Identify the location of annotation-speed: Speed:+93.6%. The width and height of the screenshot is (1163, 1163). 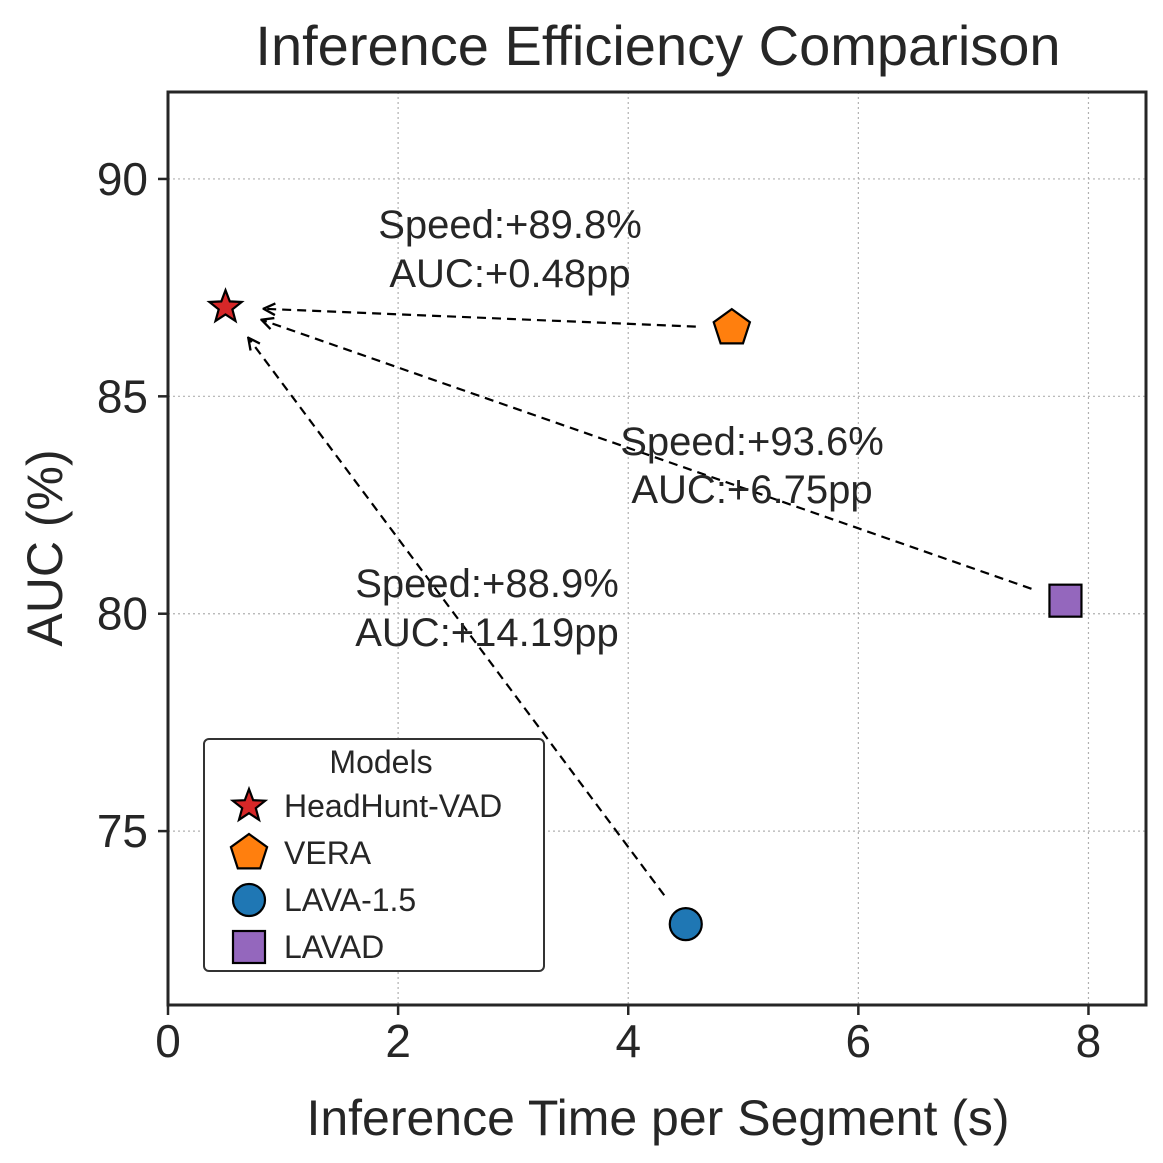
(752, 442).